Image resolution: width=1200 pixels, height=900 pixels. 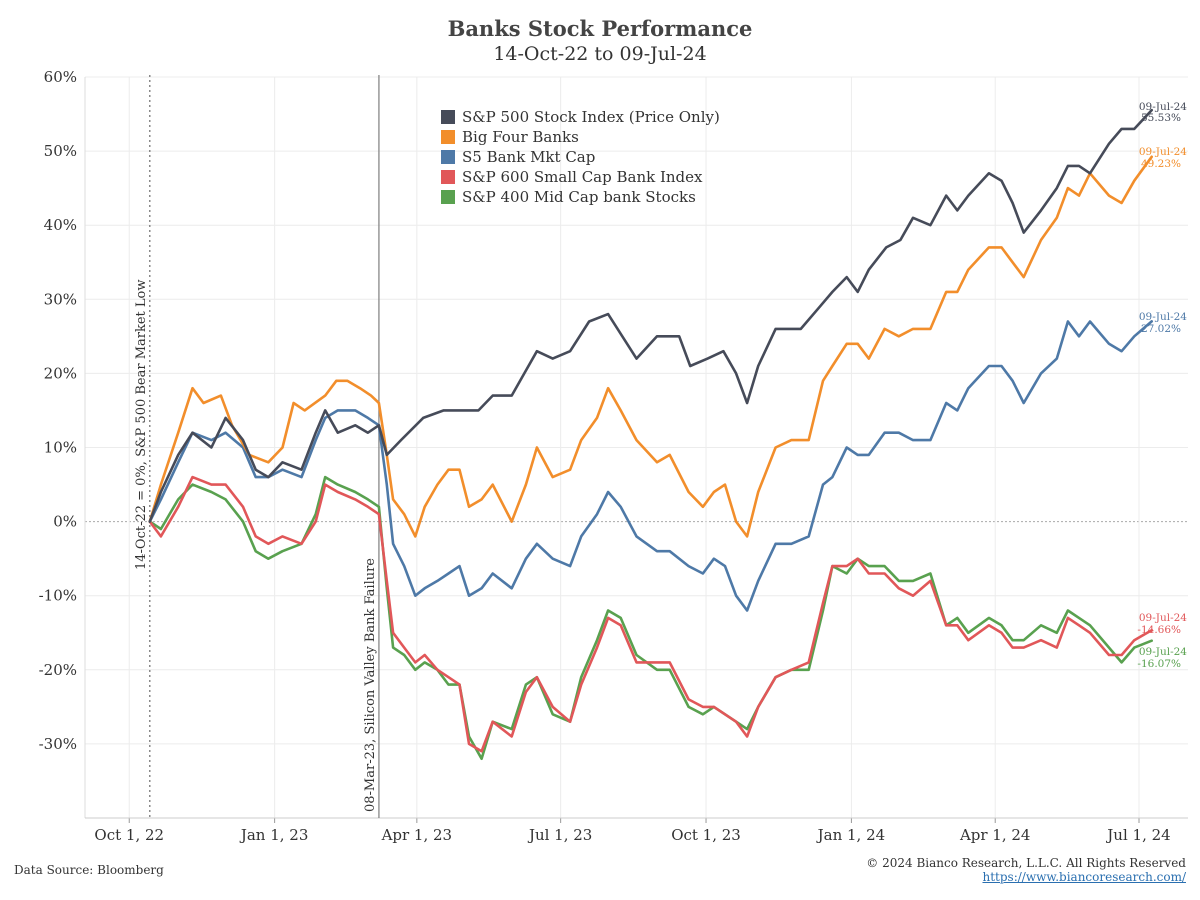 What do you see at coordinates (129, 835) in the screenshot?
I see `x-tick-label: Oct 1, 22` at bounding box center [129, 835].